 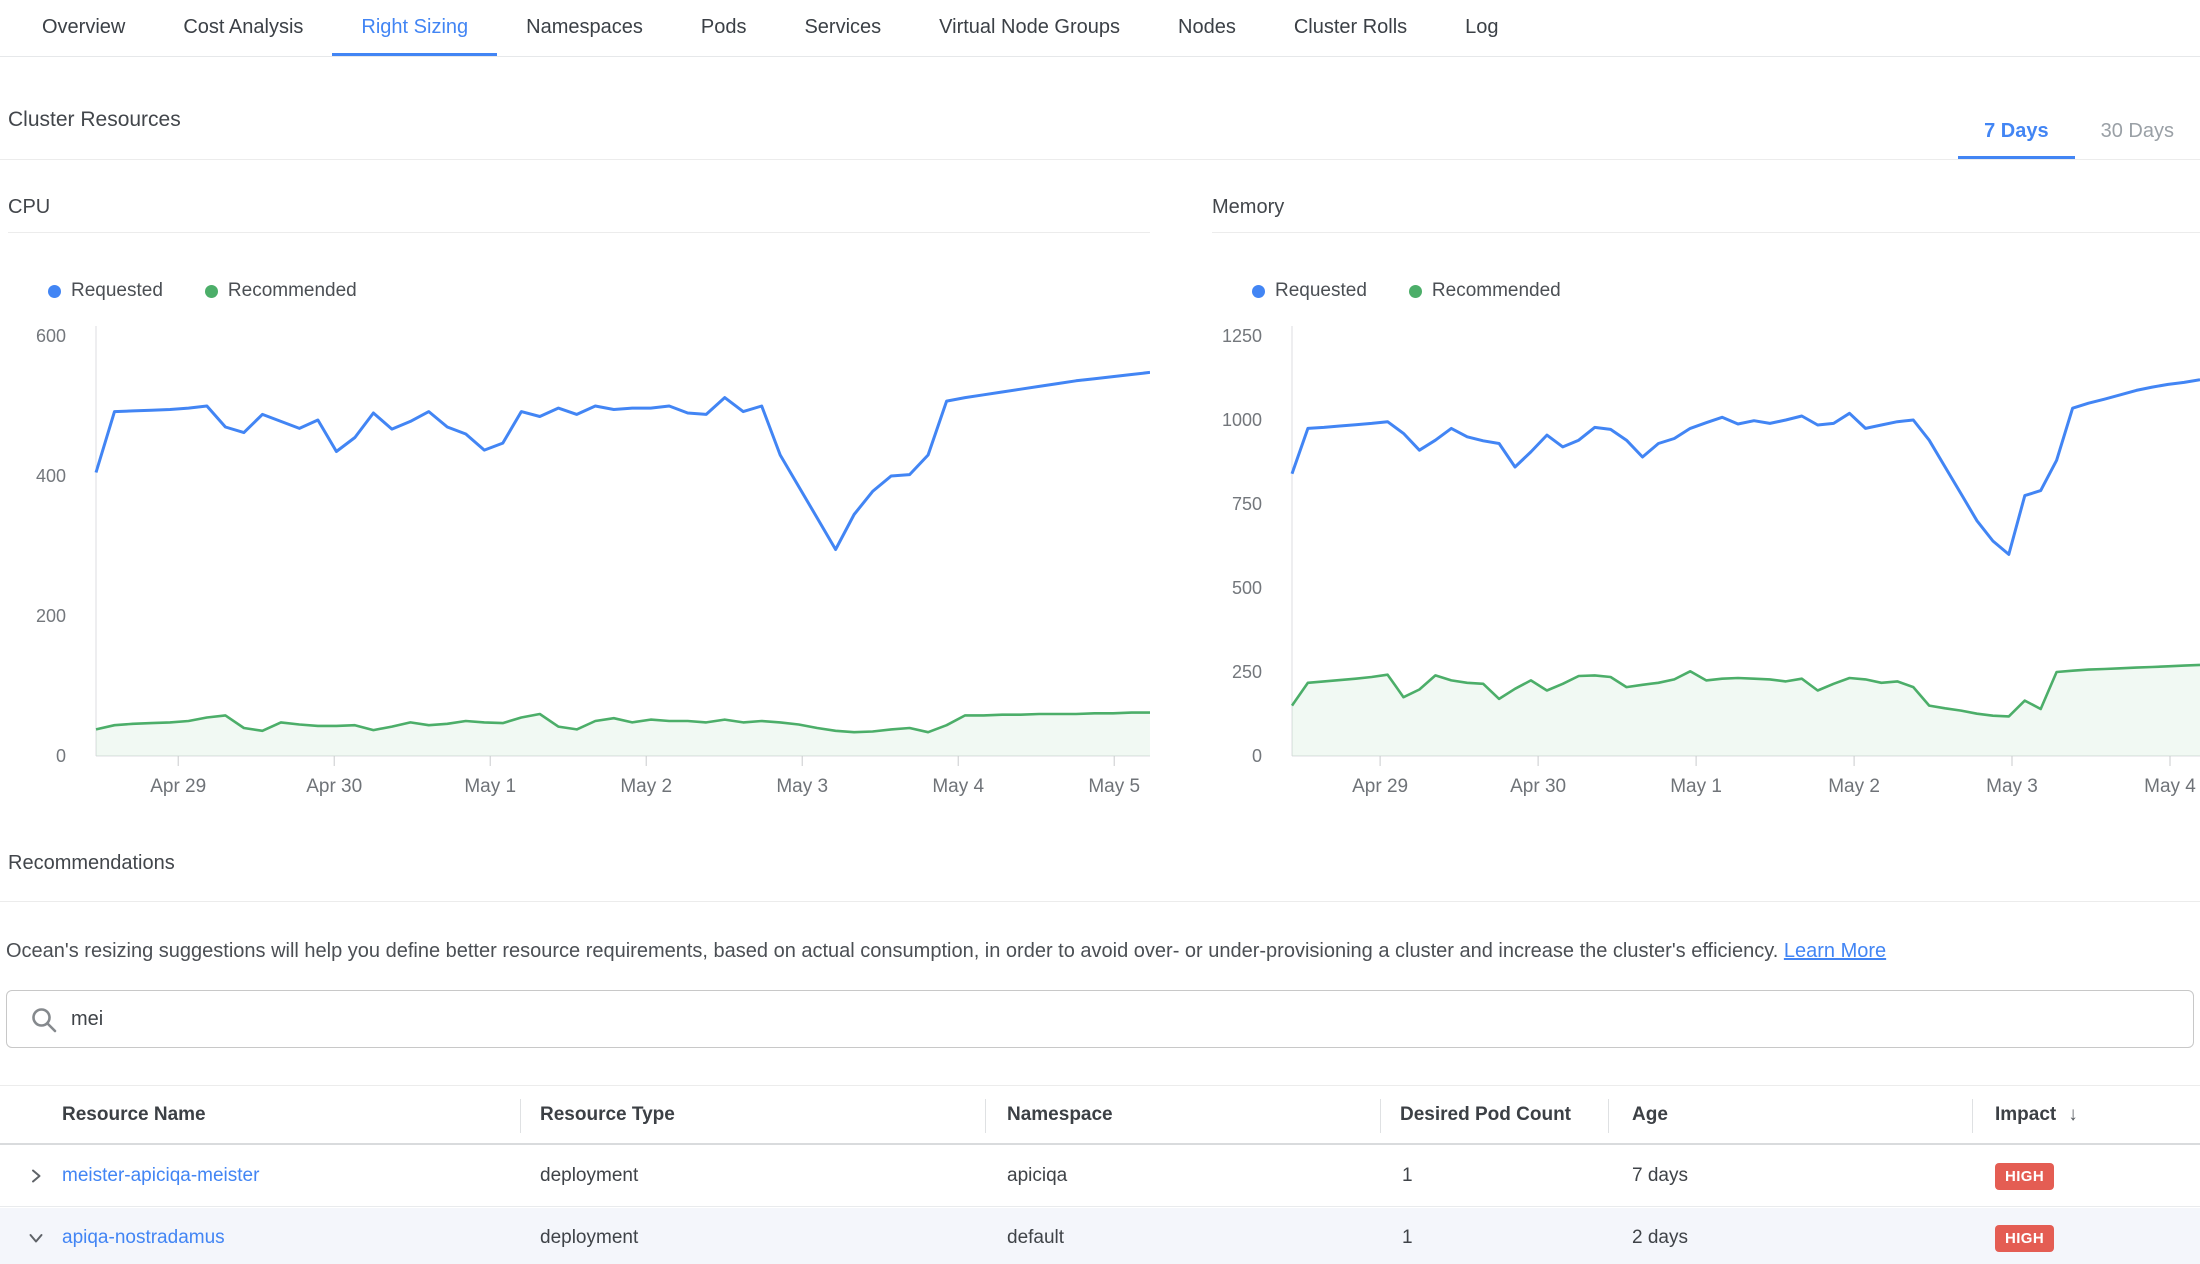 What do you see at coordinates (2137, 131) in the screenshot?
I see `range-tab-30-days: 30 Days` at bounding box center [2137, 131].